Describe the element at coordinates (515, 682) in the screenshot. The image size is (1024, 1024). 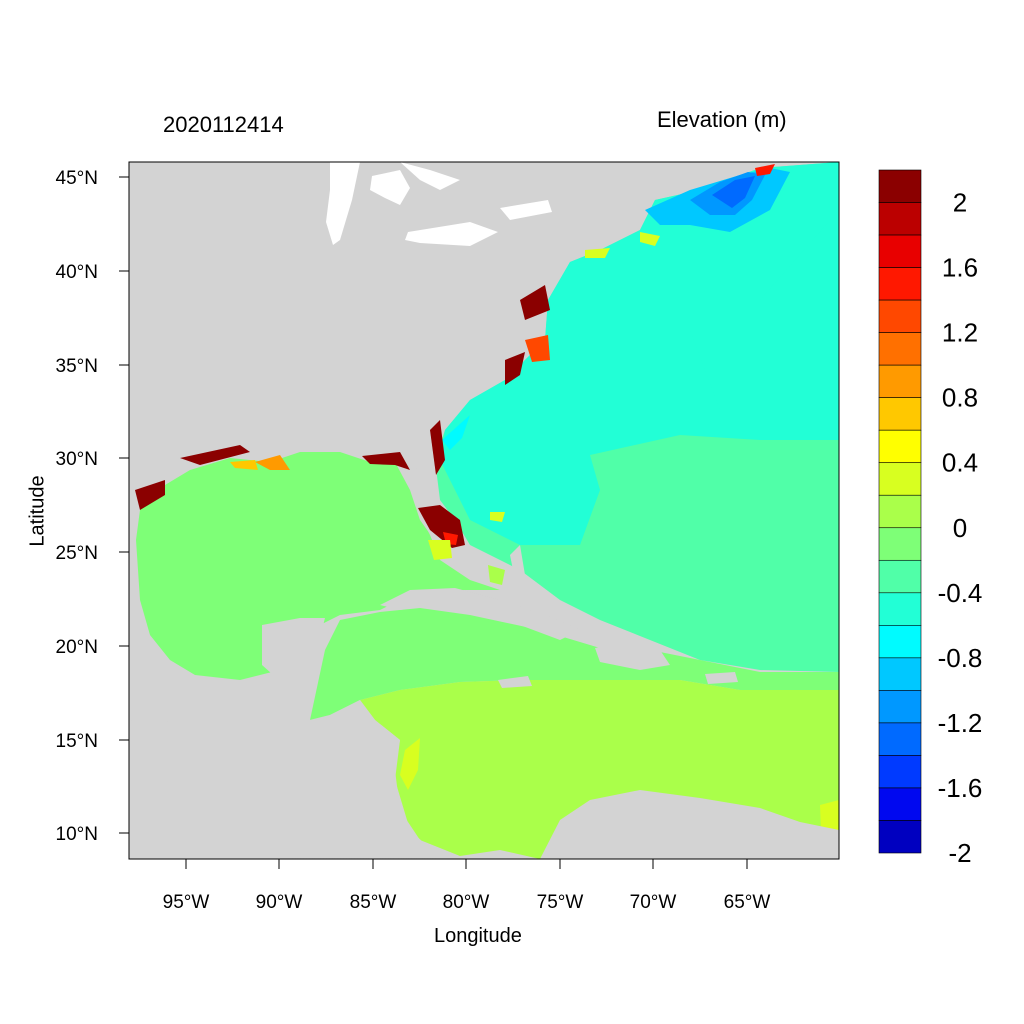
I see `jamaica-land` at that location.